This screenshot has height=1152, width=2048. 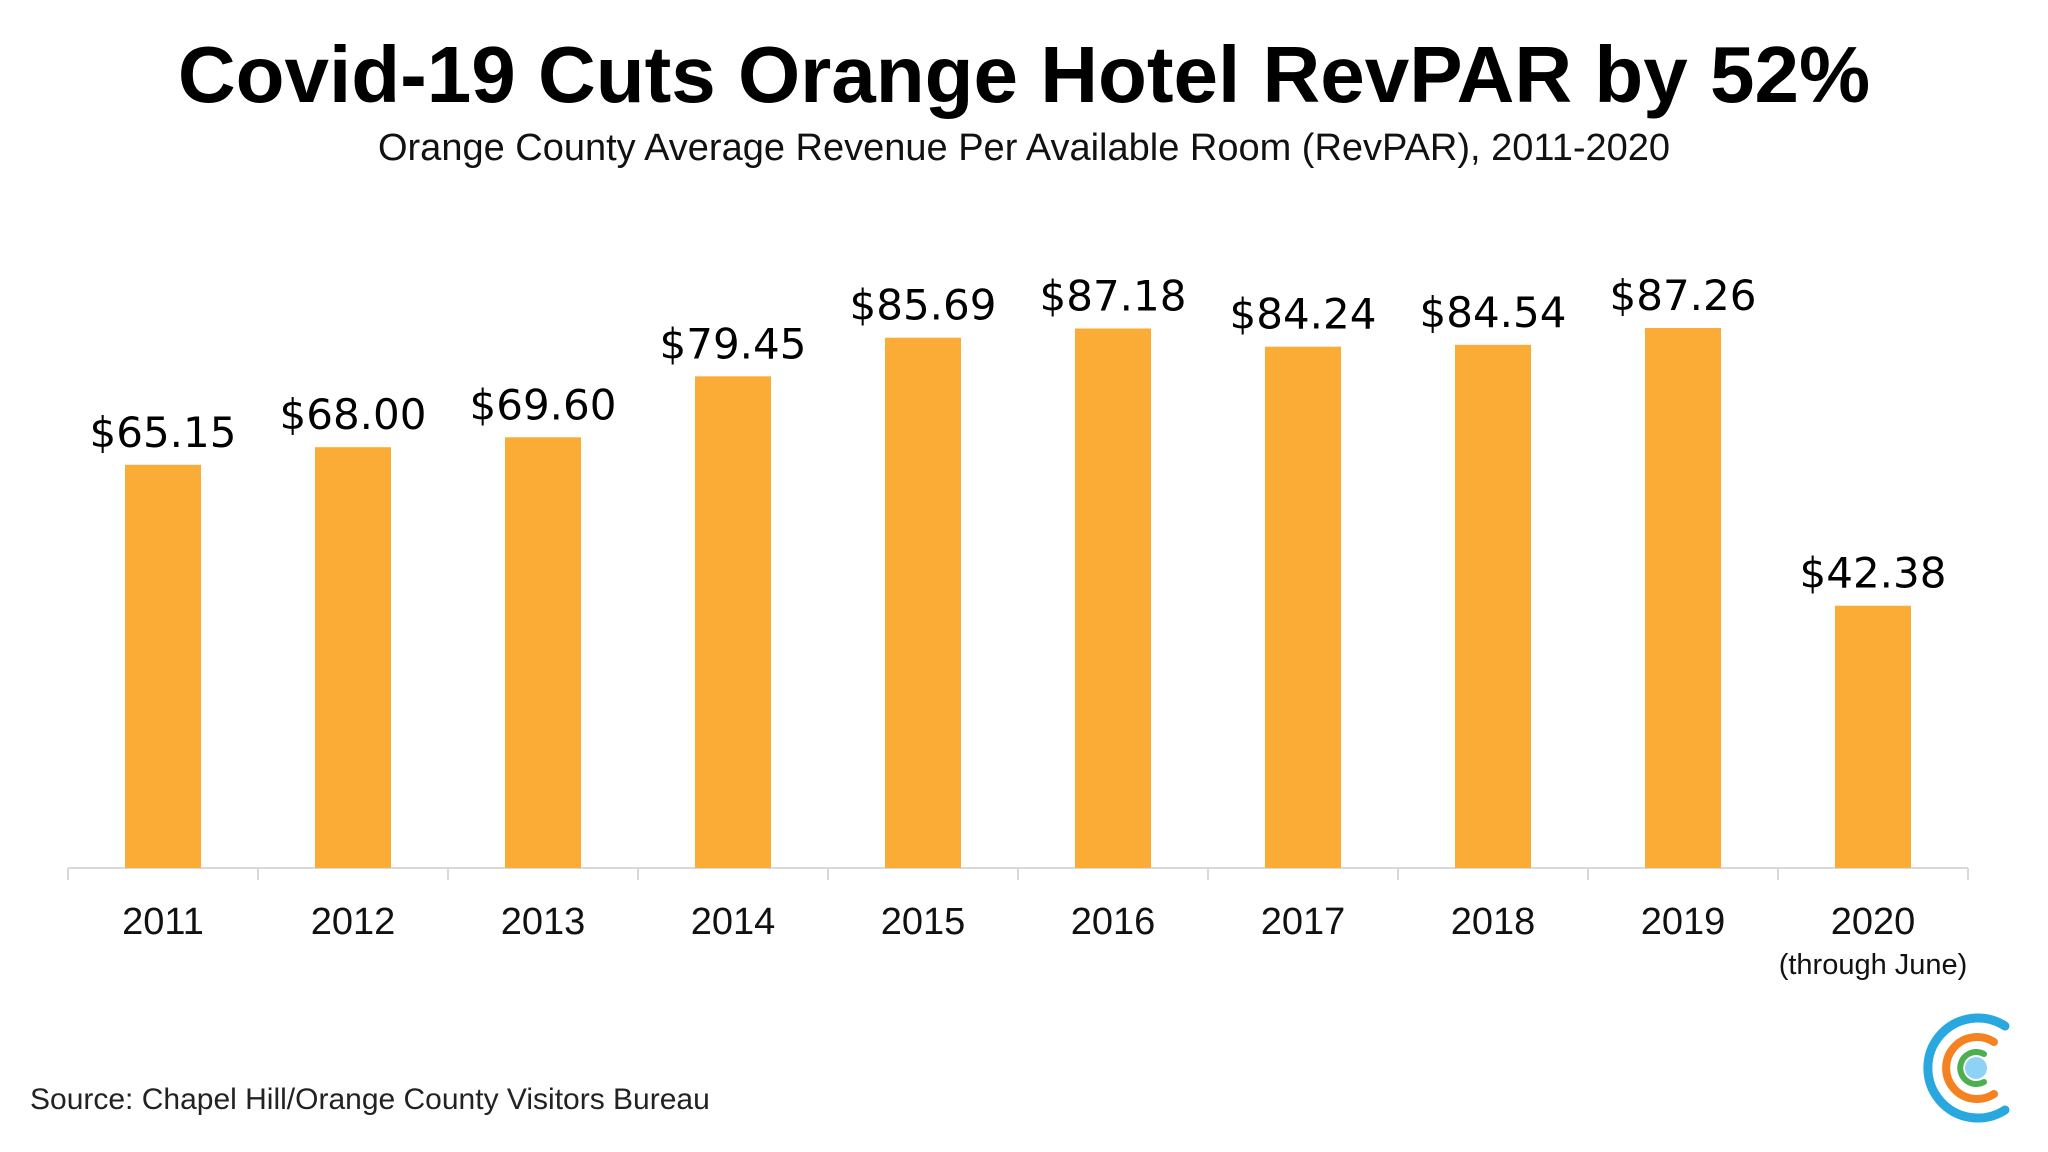 What do you see at coordinates (1303, 607) in the screenshot?
I see `bar-2017` at bounding box center [1303, 607].